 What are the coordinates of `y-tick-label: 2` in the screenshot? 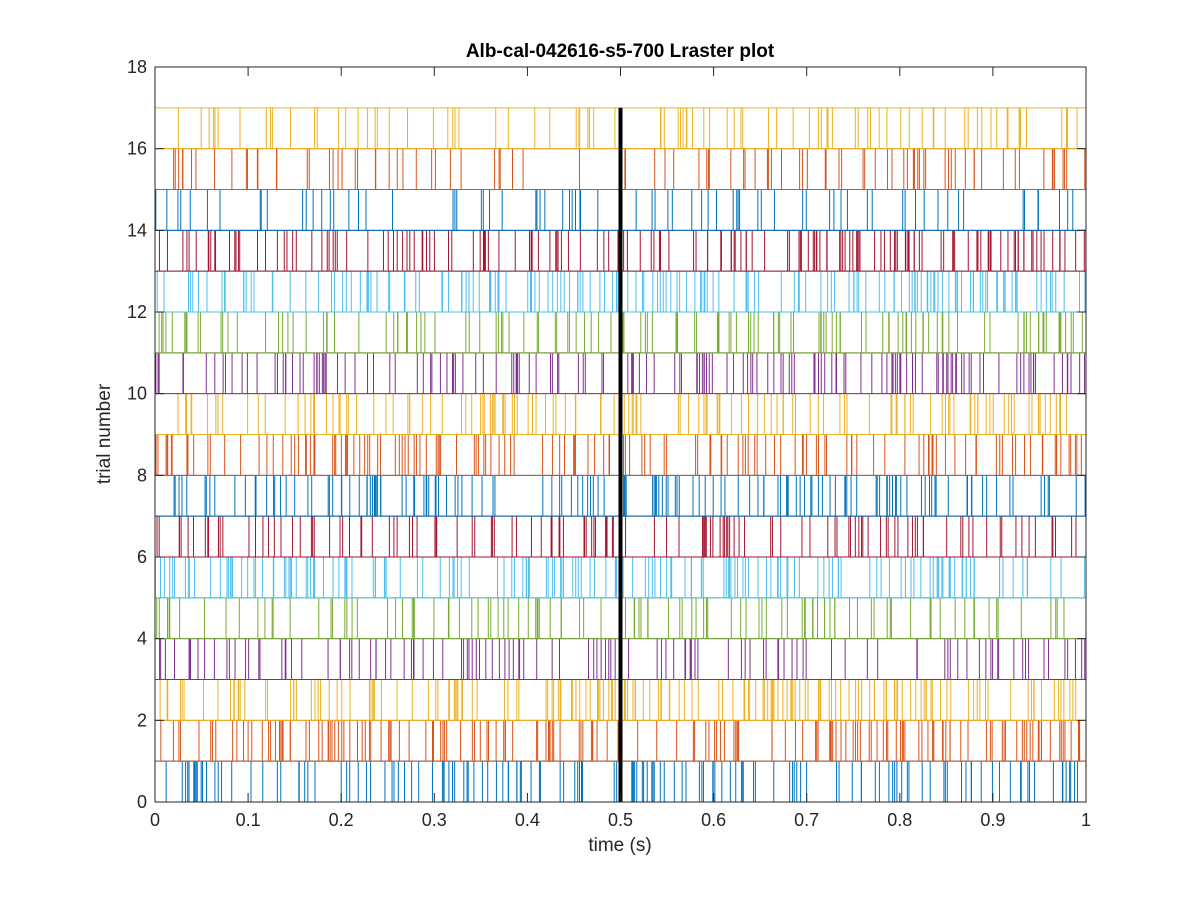 It's located at (142, 720).